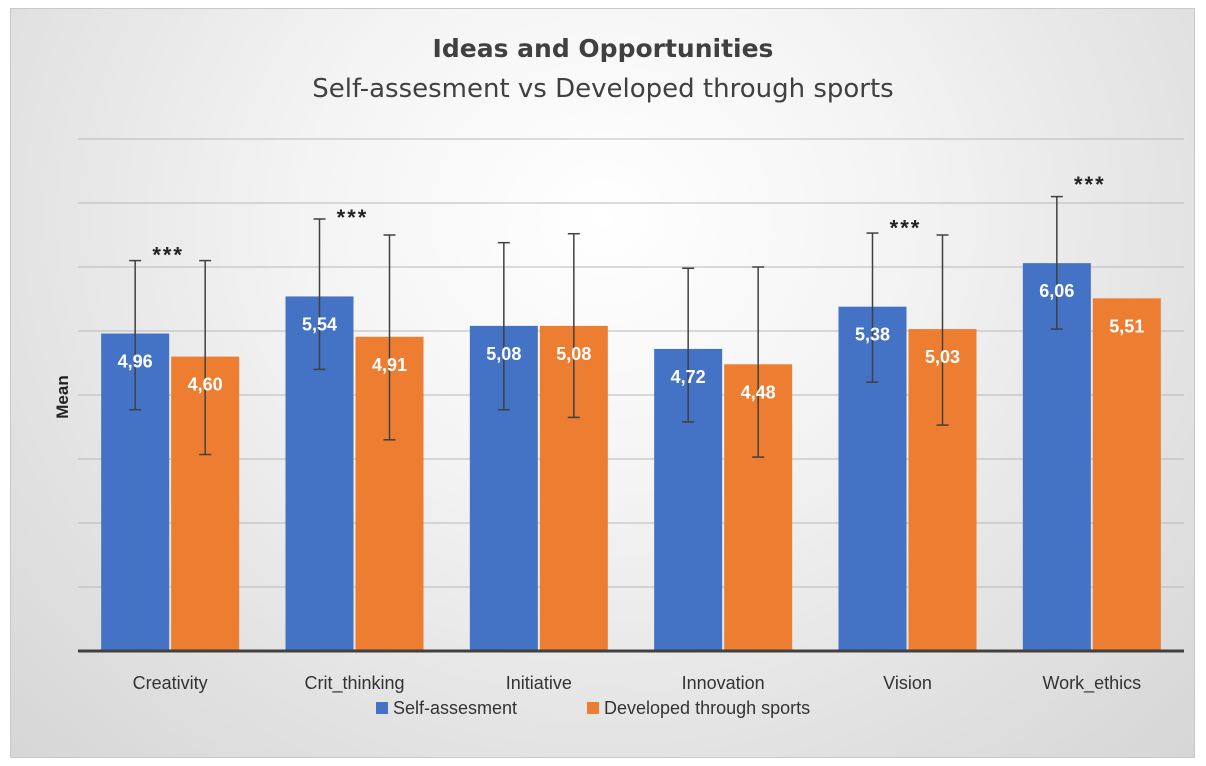 This screenshot has width=1206, height=766. What do you see at coordinates (353, 217) in the screenshot?
I see `significance-crit_thinking: ***` at bounding box center [353, 217].